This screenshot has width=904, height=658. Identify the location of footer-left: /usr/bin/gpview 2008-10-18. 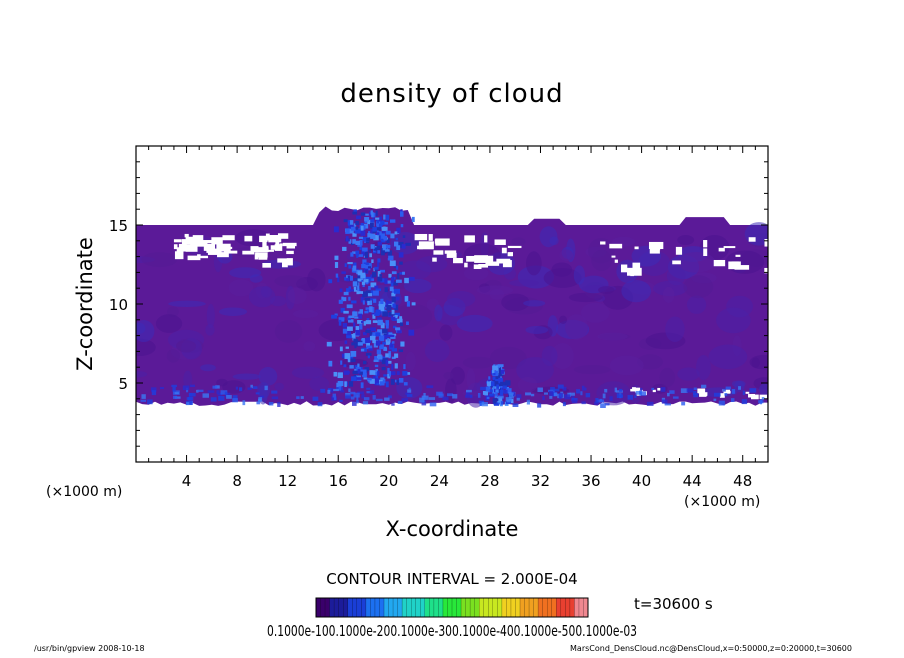
(89, 648).